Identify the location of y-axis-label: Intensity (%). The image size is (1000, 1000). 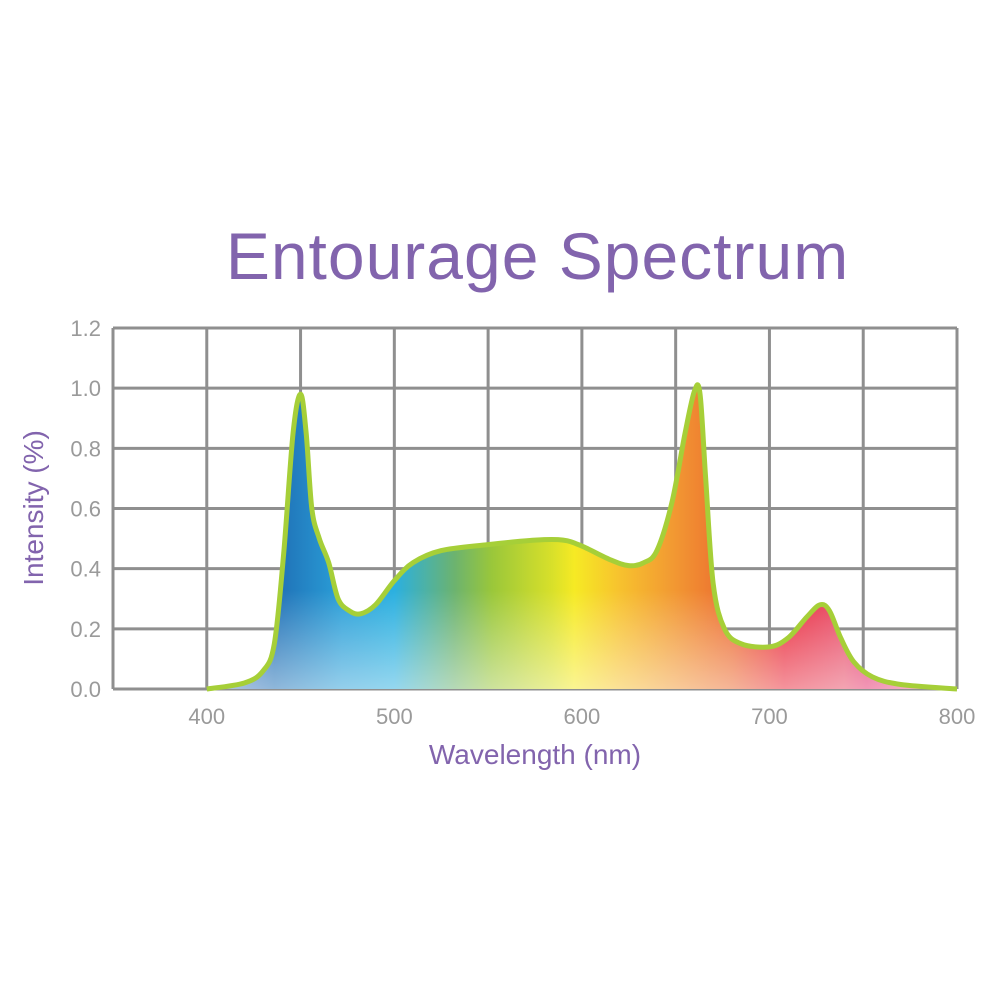
(33, 508).